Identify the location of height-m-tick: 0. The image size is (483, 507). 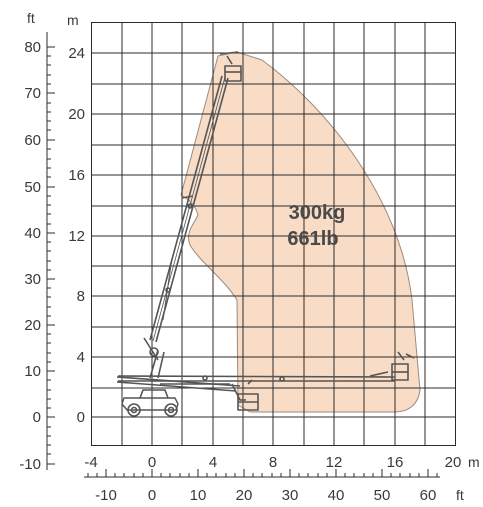
(81, 417).